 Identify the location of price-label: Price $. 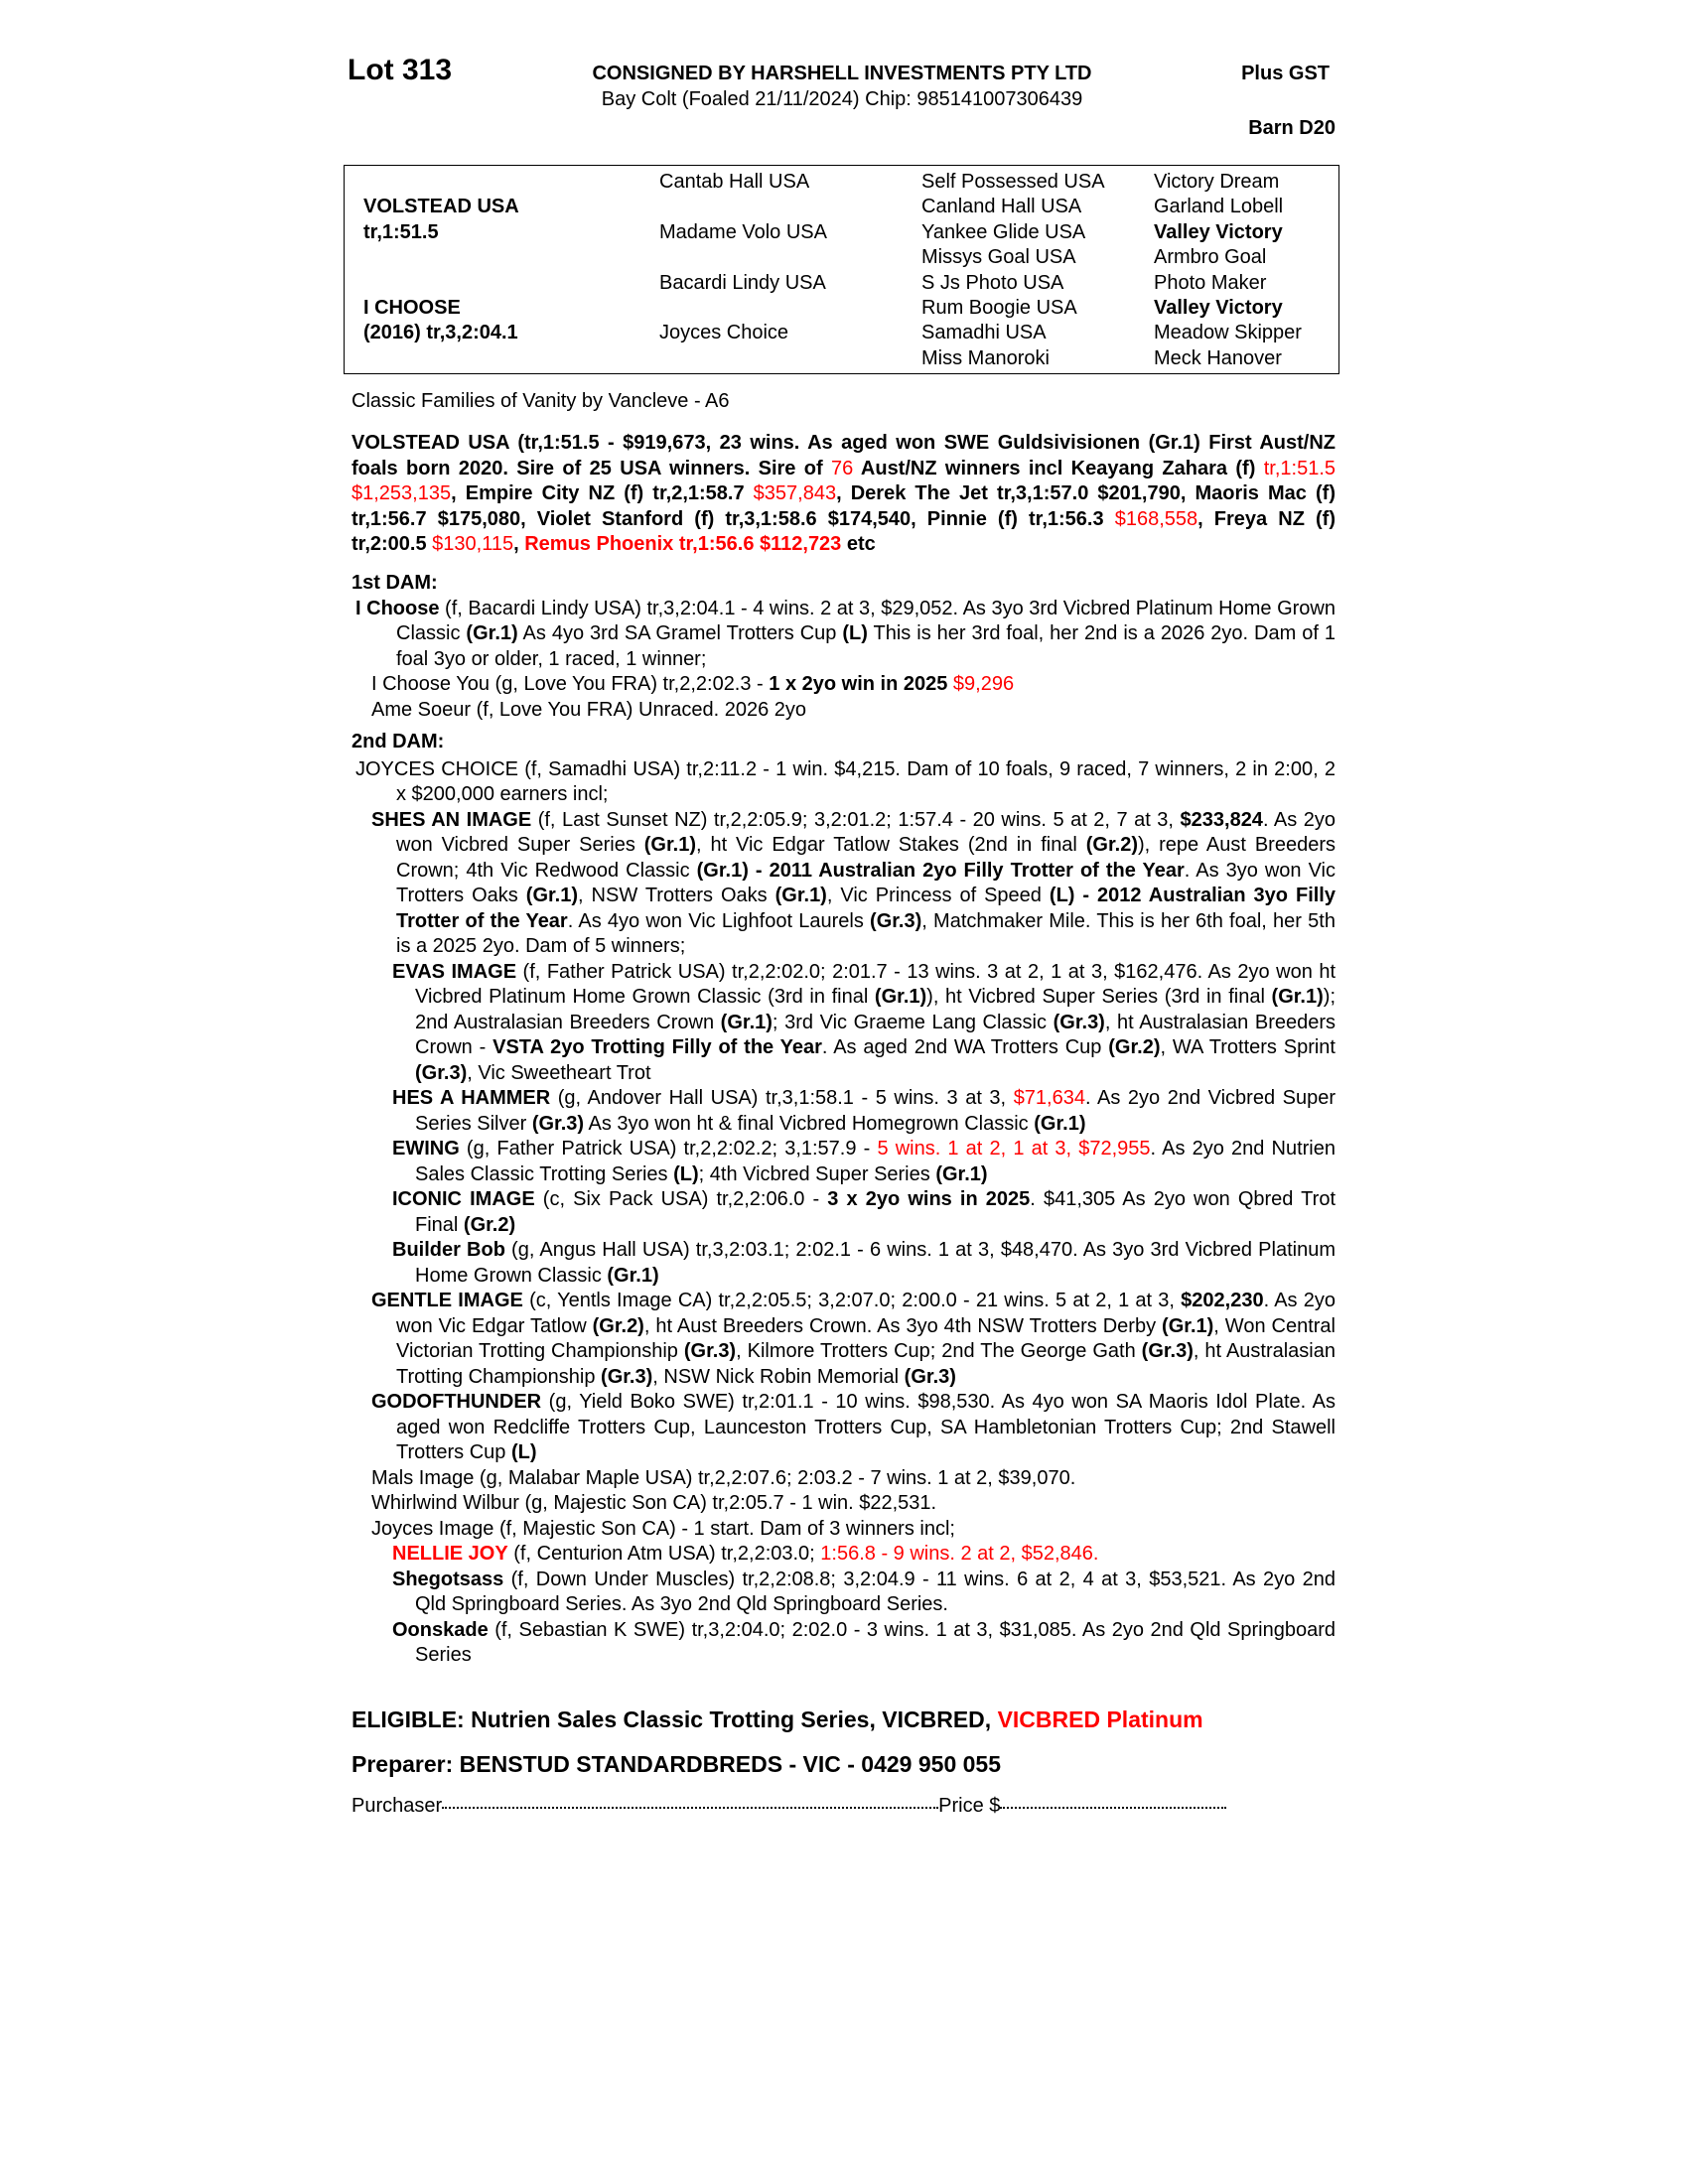
(969, 1806).